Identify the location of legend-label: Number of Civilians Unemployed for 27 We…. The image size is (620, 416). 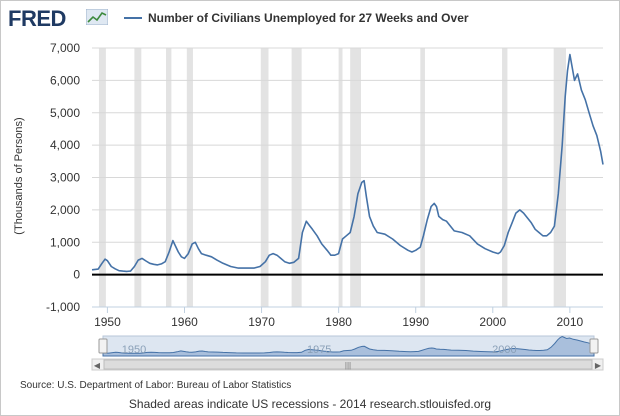
(308, 18).